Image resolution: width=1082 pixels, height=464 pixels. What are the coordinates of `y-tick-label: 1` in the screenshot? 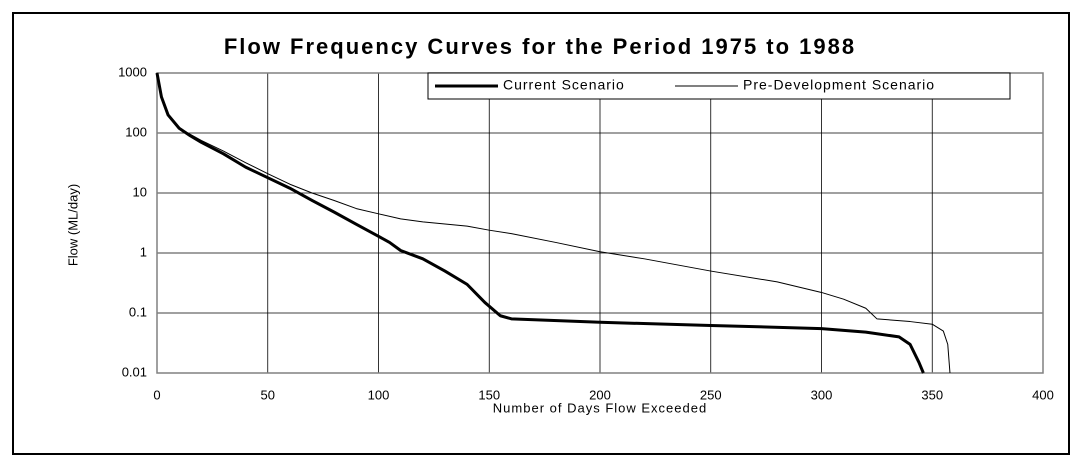 It's located at (143, 251).